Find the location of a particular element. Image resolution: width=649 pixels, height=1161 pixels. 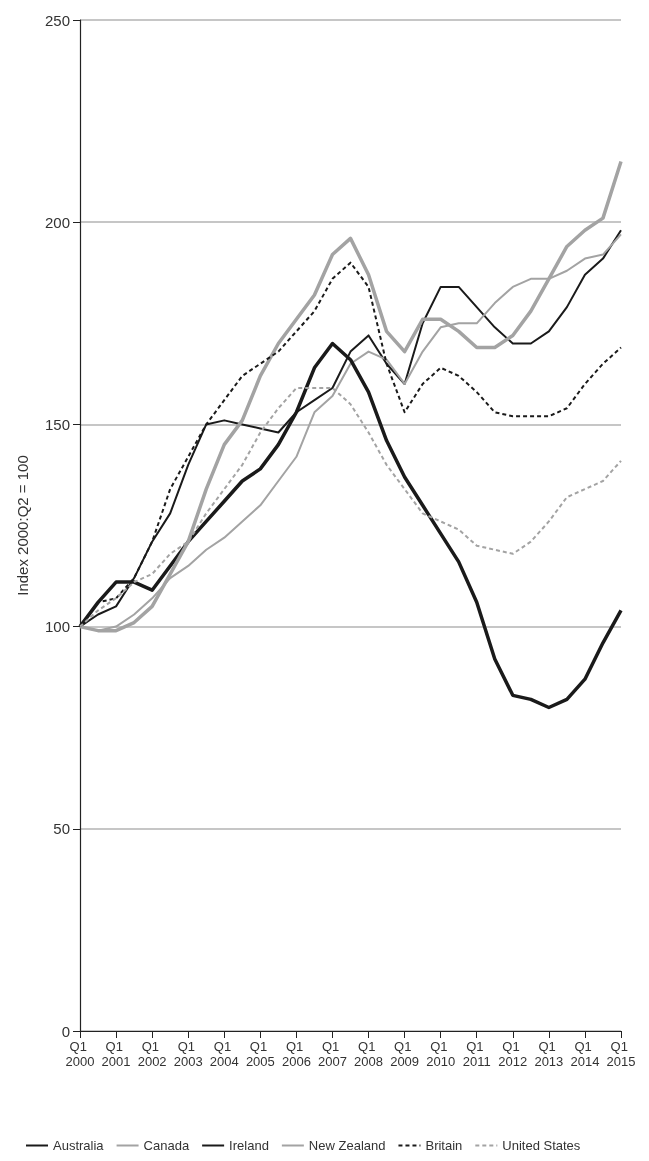

x-tick-label: Q1 2011 is located at coordinates (476, 1054).